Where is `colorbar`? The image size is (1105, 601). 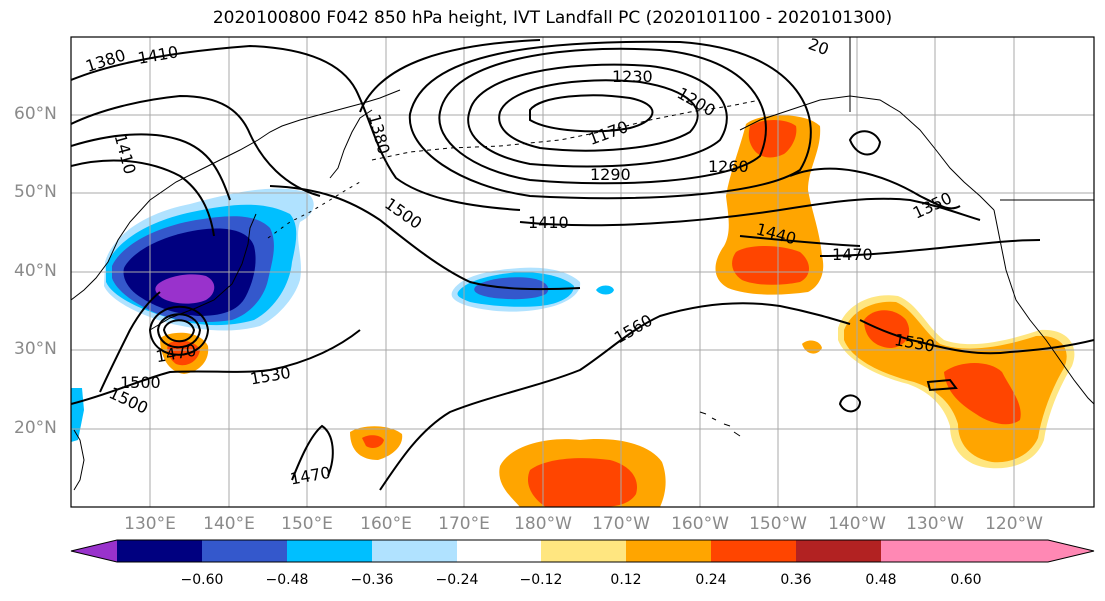
colorbar is located at coordinates (582, 551).